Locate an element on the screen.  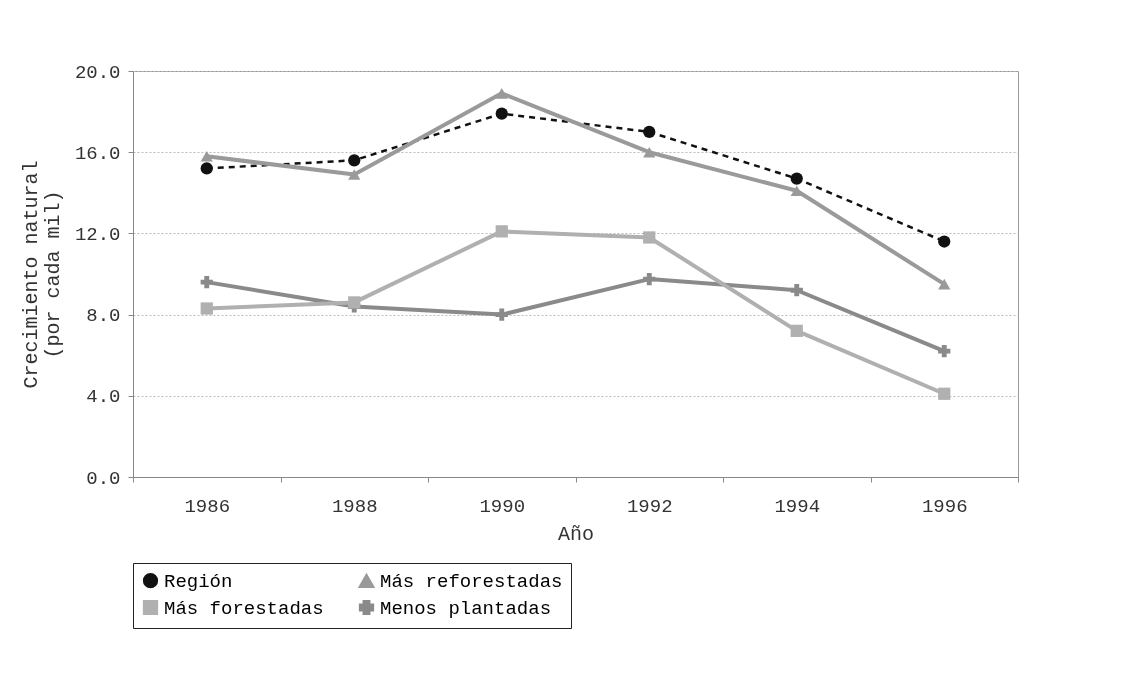
x-tick-label: 1996 is located at coordinates (944, 506).